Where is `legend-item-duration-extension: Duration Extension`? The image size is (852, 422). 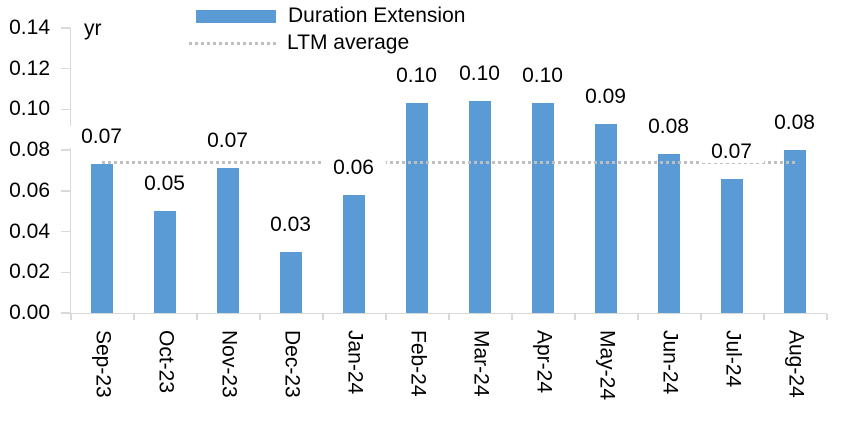
legend-item-duration-extension: Duration Extension is located at coordinates (330, 16).